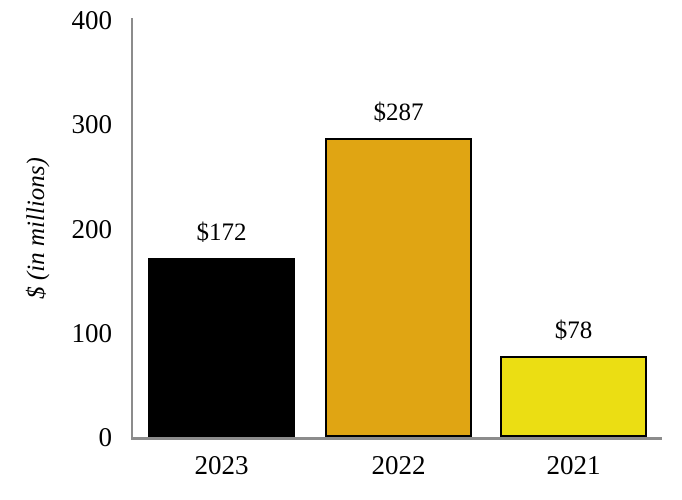 This screenshot has height=500, width=682. Describe the element at coordinates (398, 465) in the screenshot. I see `x-tick-label-2022: 2022` at that location.